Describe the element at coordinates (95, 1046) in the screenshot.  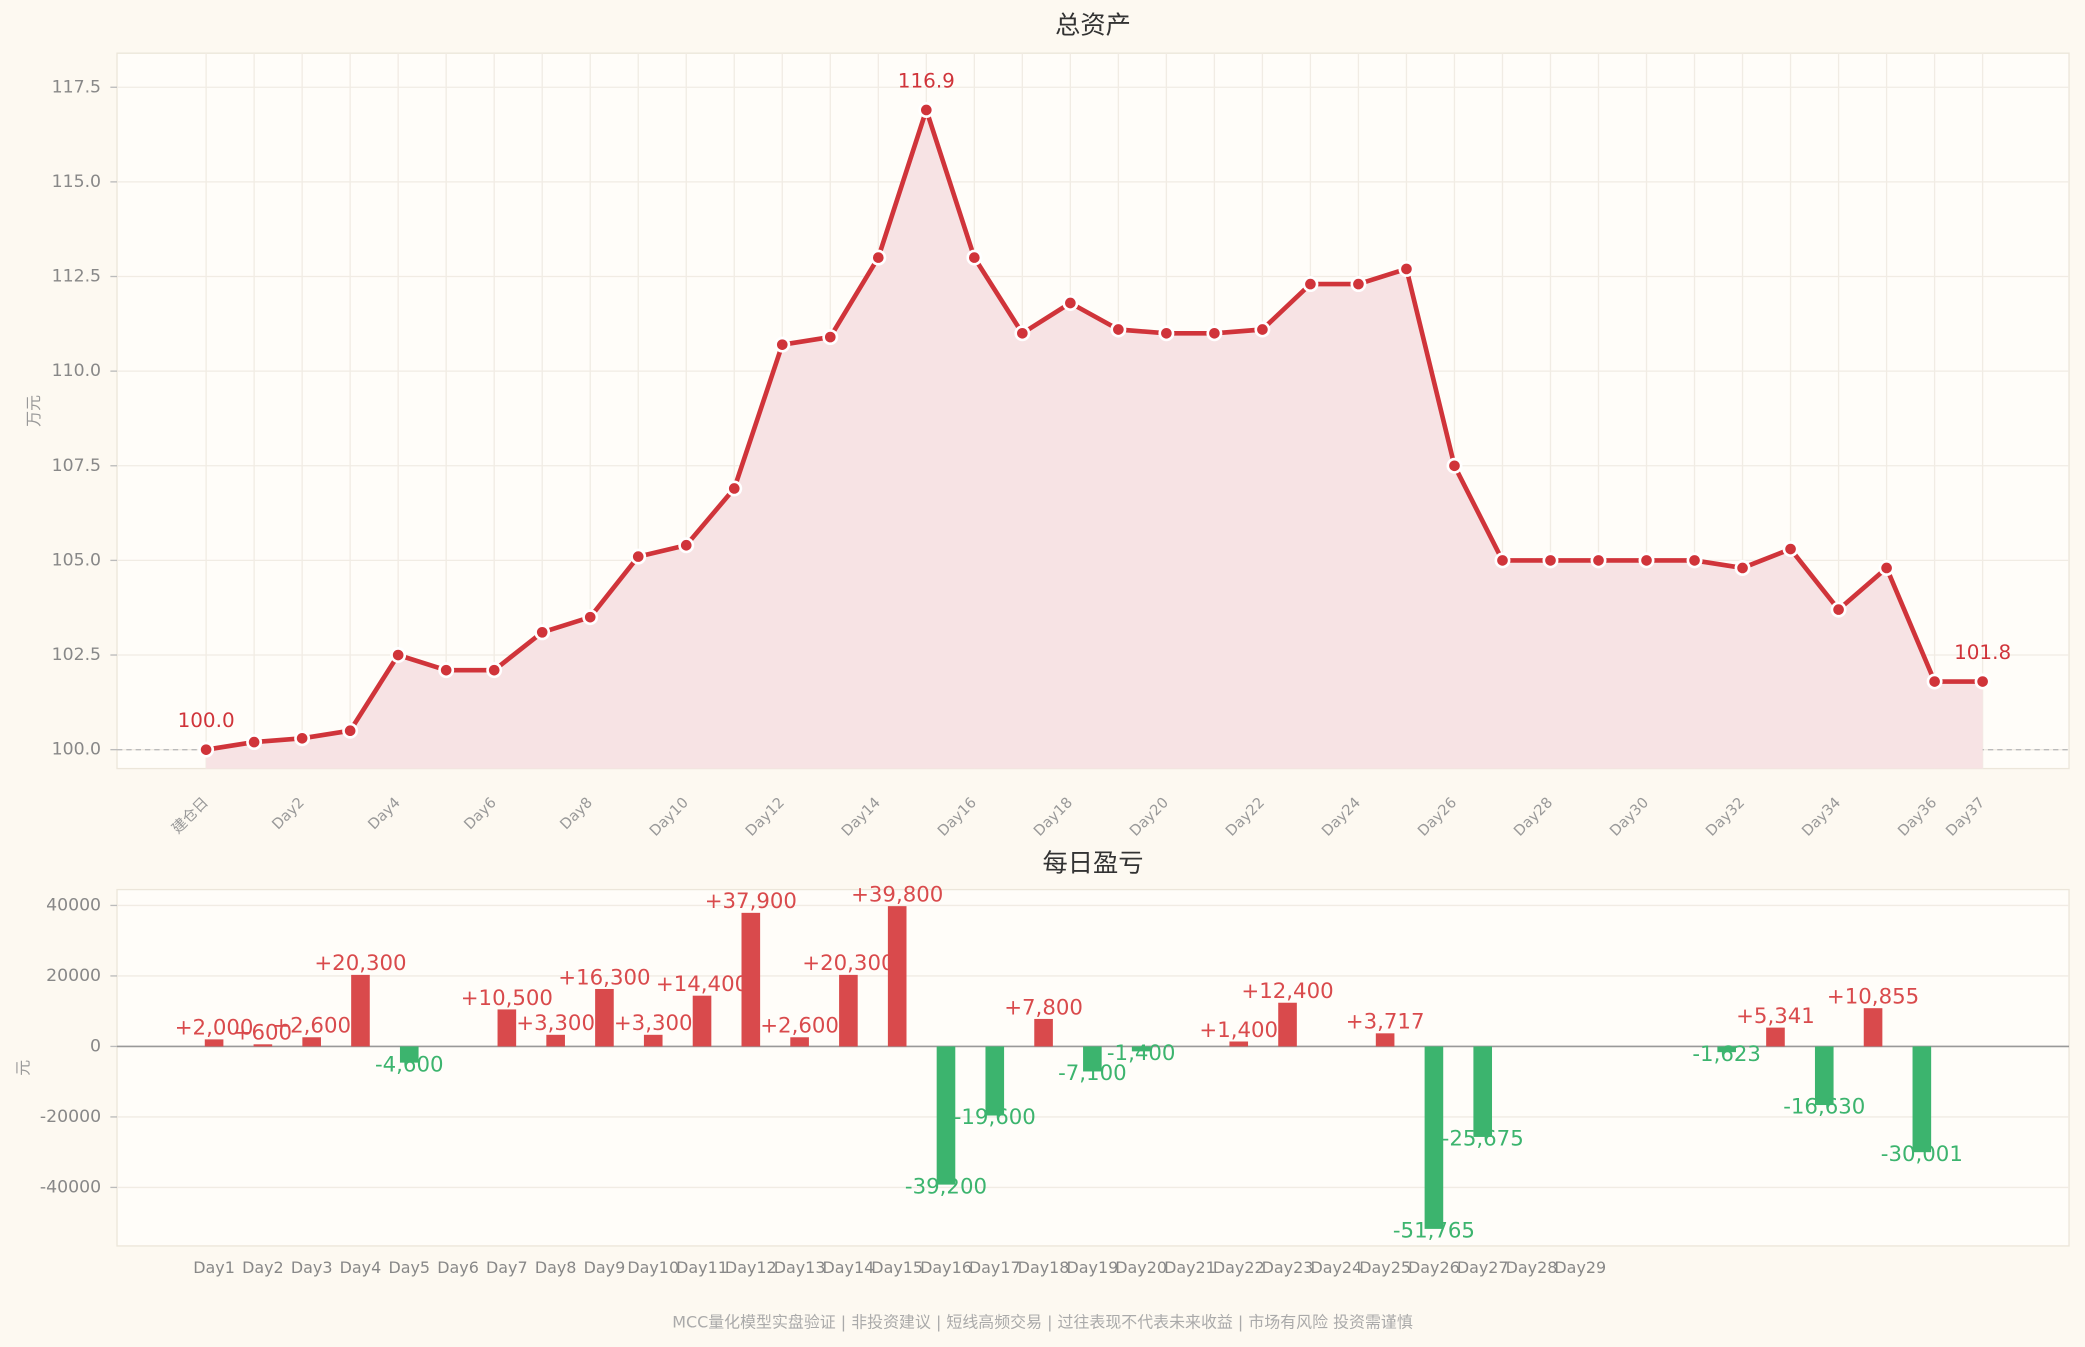
I see `y-tick-label: 0` at that location.